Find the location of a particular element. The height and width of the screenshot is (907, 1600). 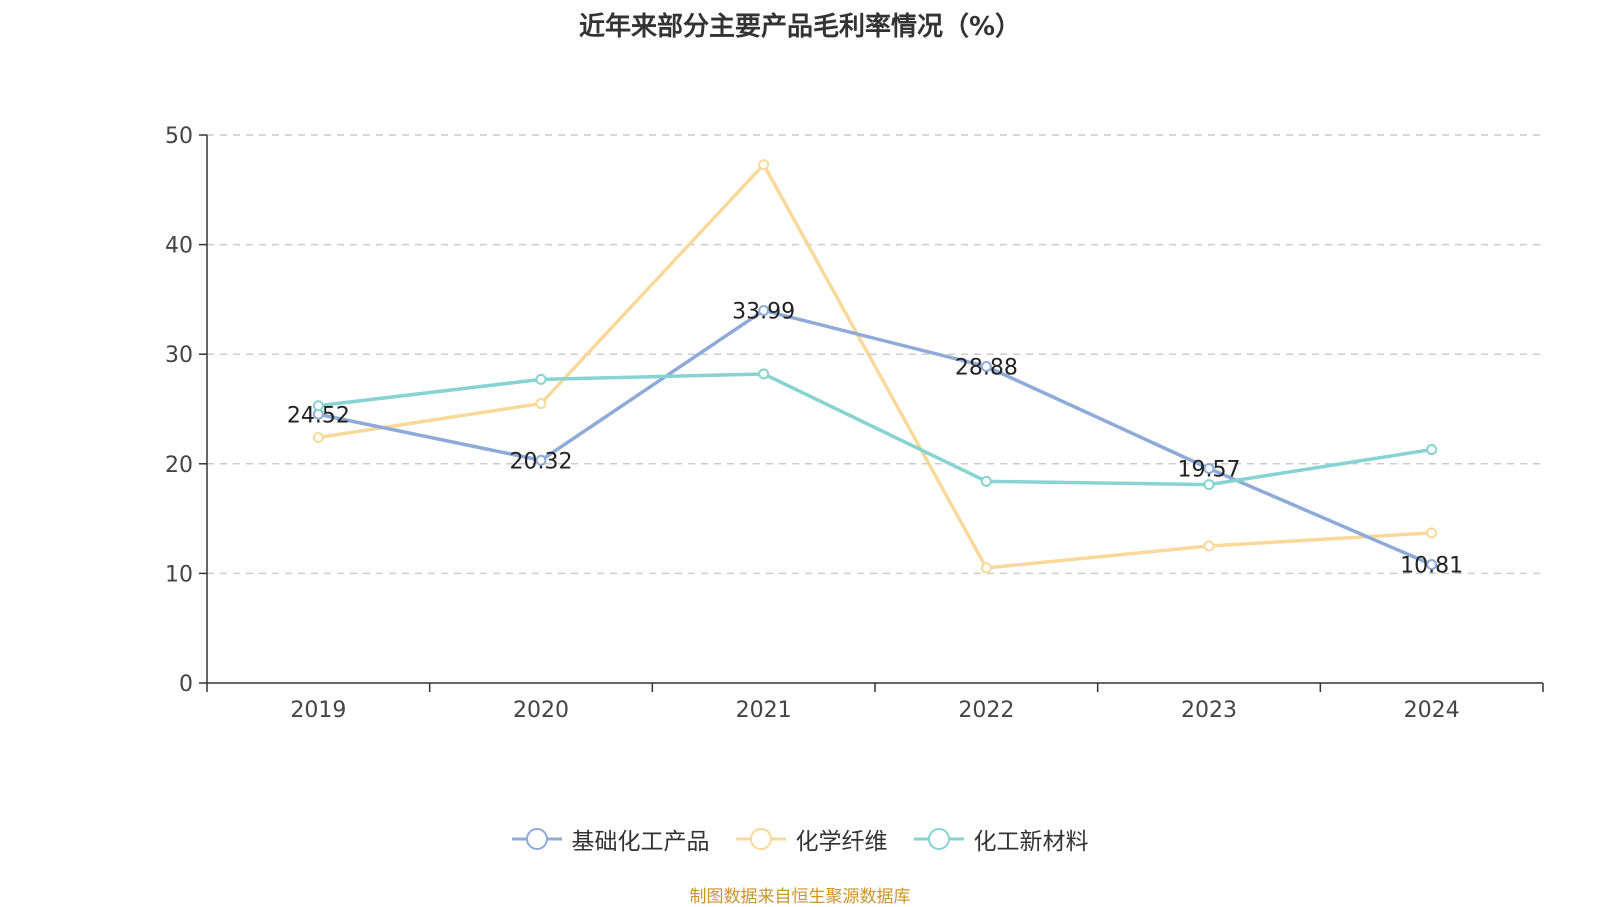

data-label: 20.32 is located at coordinates (541, 461).